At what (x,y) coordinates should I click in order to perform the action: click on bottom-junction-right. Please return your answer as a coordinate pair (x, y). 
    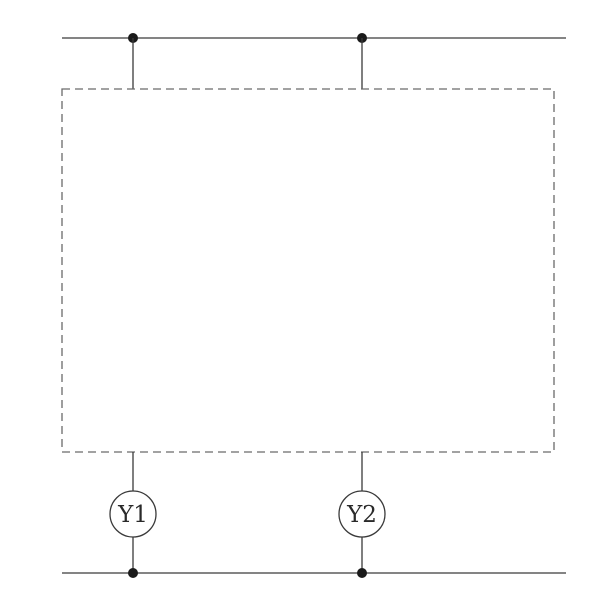
    Looking at the image, I should click on (362, 573).